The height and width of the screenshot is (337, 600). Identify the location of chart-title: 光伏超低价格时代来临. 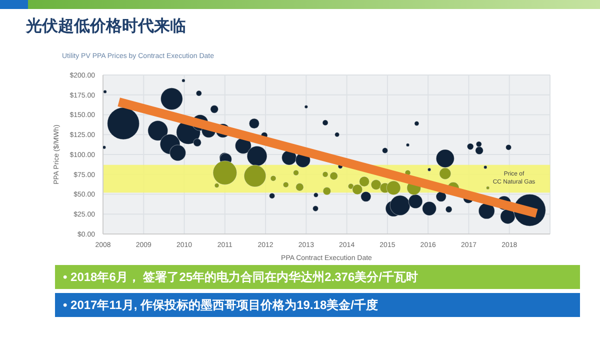
(106, 26).